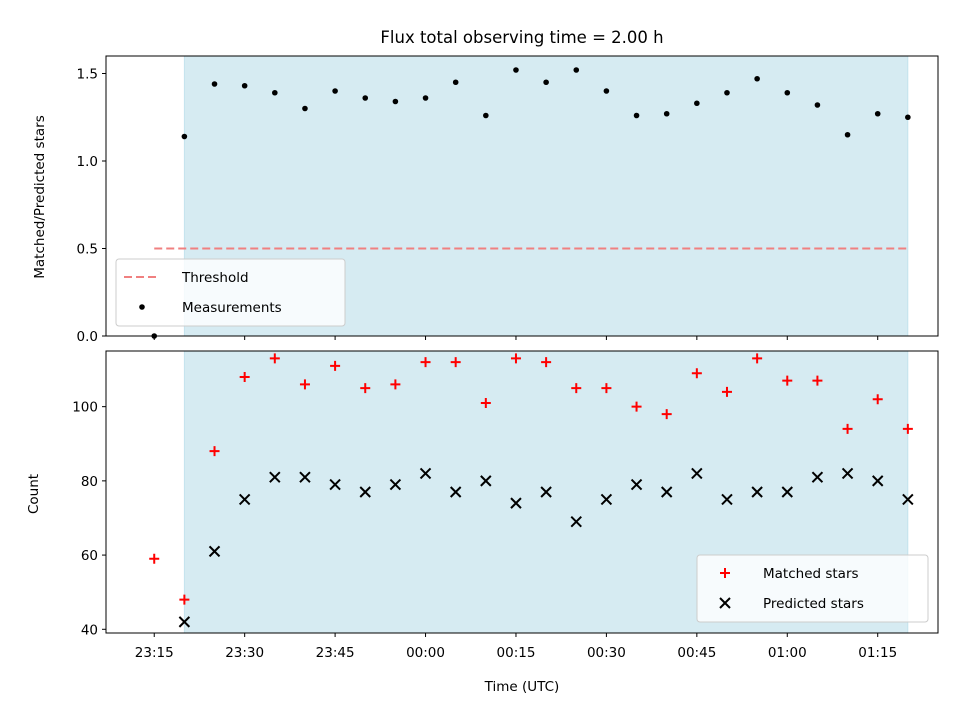 The height and width of the screenshot is (720, 960). I want to click on x-tick-label: 23:15, so click(154, 653).